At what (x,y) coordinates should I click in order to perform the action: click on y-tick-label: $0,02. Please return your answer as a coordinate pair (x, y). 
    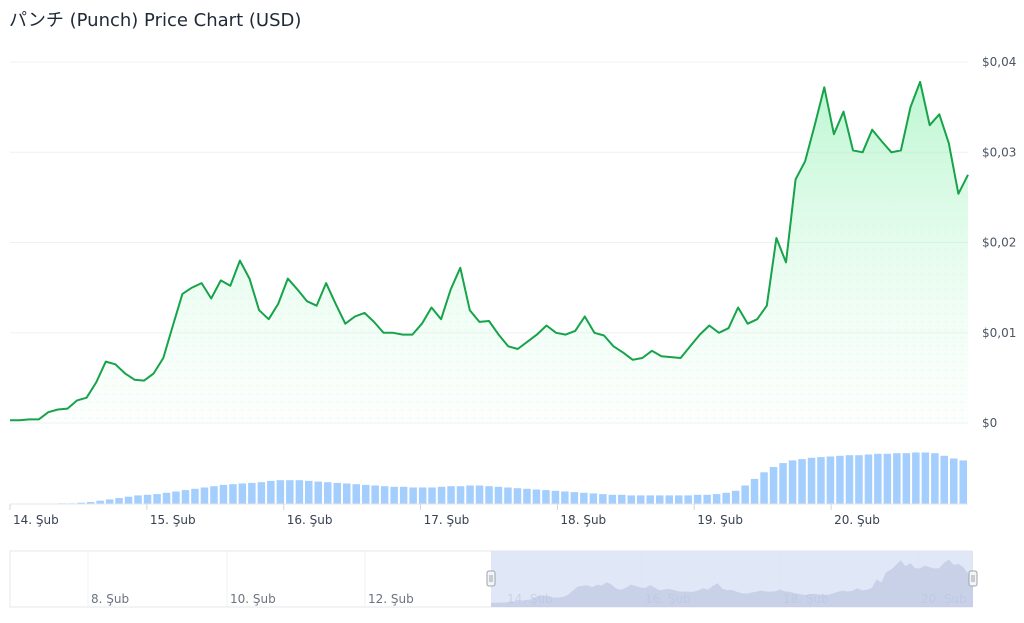
    Looking at the image, I should click on (999, 243).